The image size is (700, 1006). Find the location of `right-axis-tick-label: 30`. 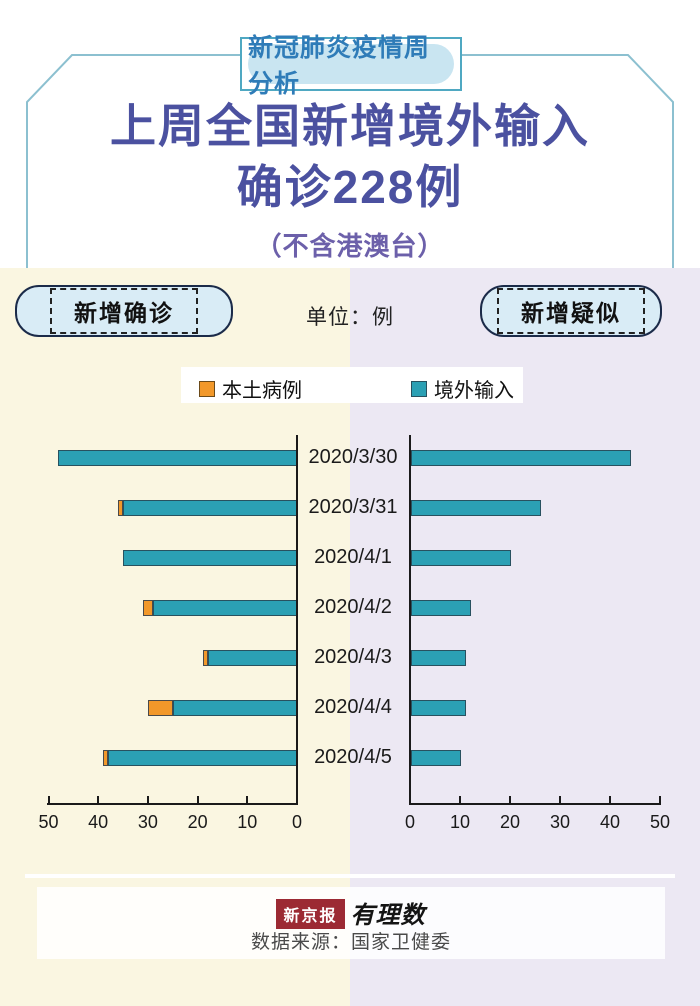

right-axis-tick-label: 30 is located at coordinates (560, 822).